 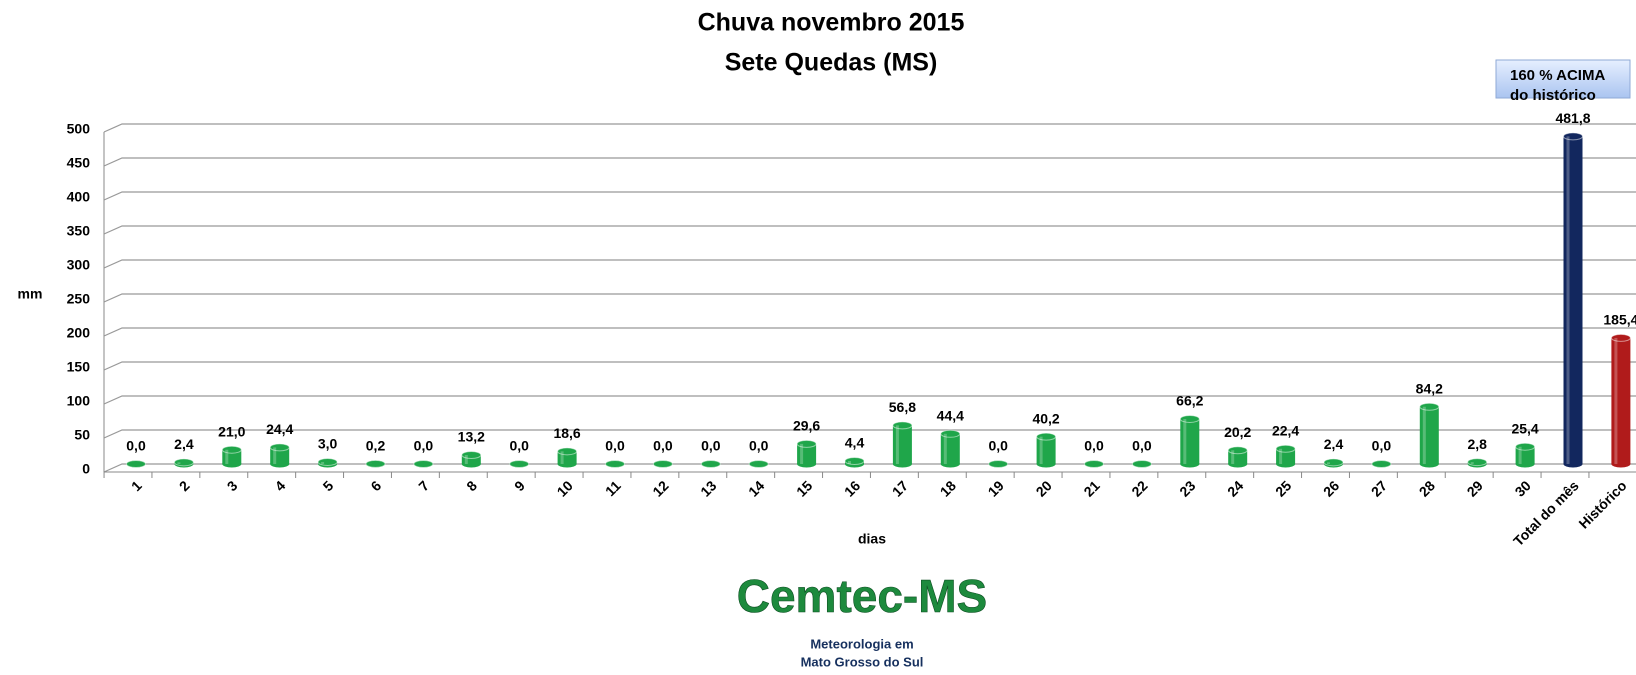 I want to click on x-tick-label: 6, so click(x=375, y=485).